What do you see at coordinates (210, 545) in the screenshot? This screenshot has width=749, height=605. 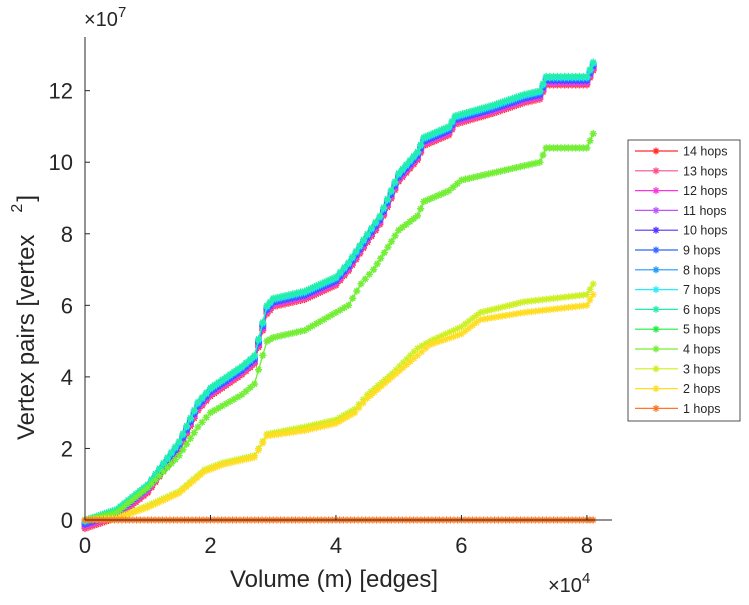 I see `x-tick-label: 2` at bounding box center [210, 545].